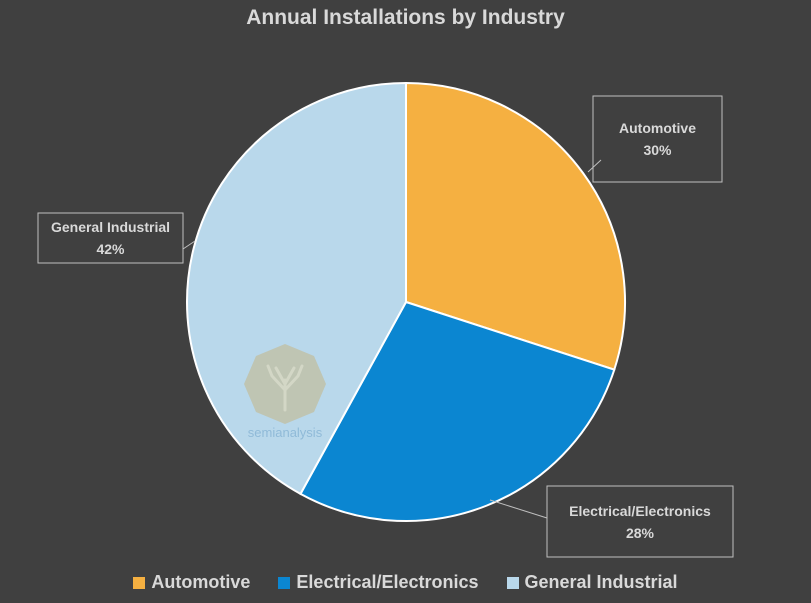  Describe the element at coordinates (657, 128) in the screenshot. I see `callout-automotive-label: Automotive` at that location.